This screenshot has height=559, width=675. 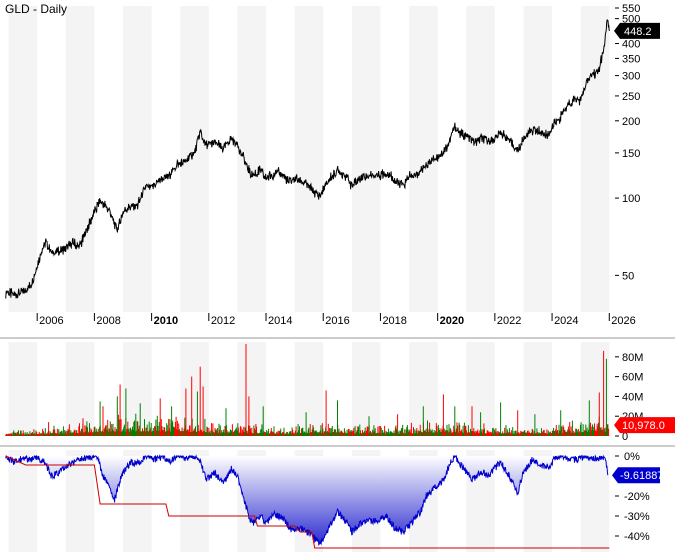 I want to click on price-tick-label: 150, so click(x=631, y=154).